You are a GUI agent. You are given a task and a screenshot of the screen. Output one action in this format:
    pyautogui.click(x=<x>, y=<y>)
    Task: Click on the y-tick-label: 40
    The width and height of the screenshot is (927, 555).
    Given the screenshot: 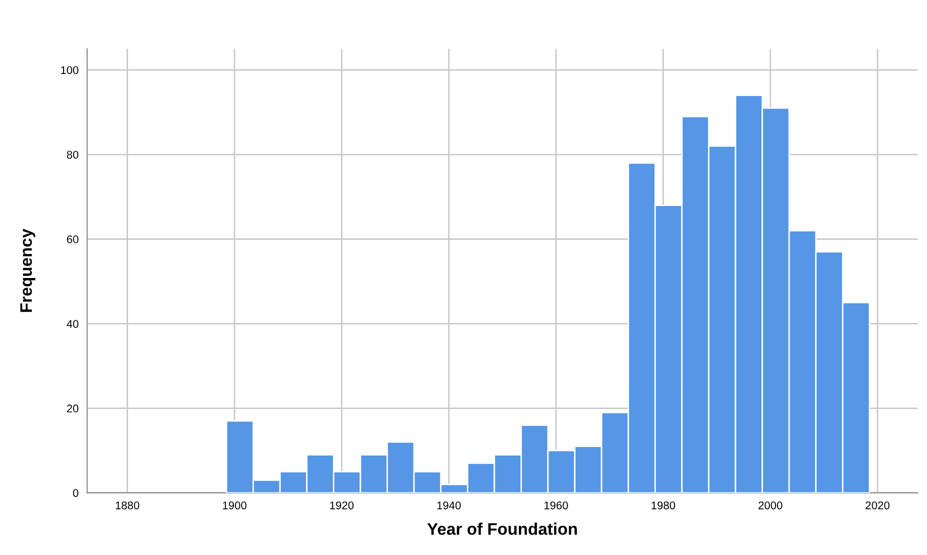 What is the action you would take?
    pyautogui.click(x=72, y=324)
    